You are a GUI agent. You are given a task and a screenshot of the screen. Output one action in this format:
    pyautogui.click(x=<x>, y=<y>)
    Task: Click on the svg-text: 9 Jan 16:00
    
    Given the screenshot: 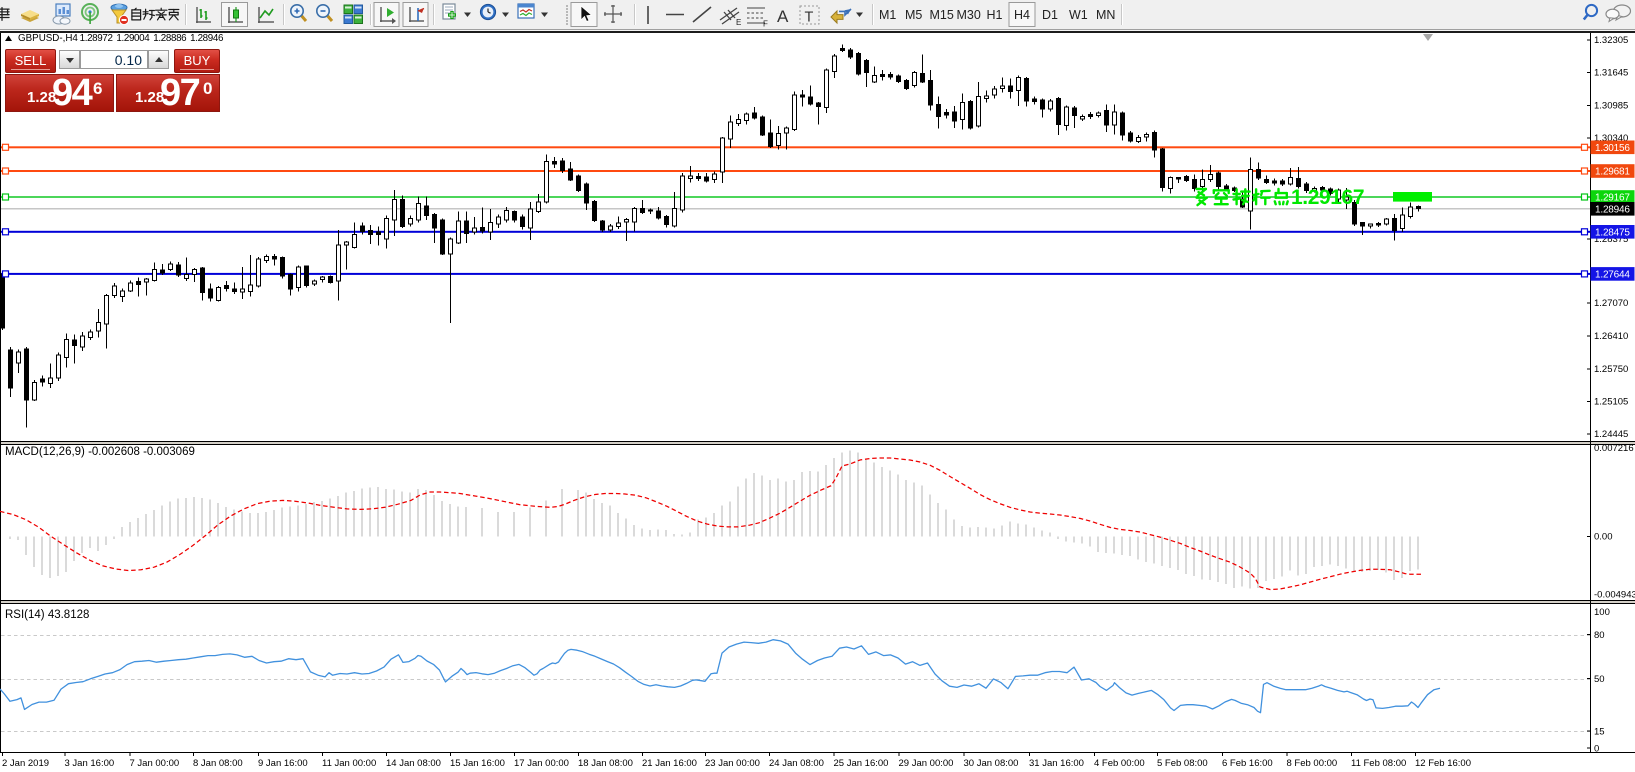 What is the action you would take?
    pyautogui.click(x=283, y=763)
    